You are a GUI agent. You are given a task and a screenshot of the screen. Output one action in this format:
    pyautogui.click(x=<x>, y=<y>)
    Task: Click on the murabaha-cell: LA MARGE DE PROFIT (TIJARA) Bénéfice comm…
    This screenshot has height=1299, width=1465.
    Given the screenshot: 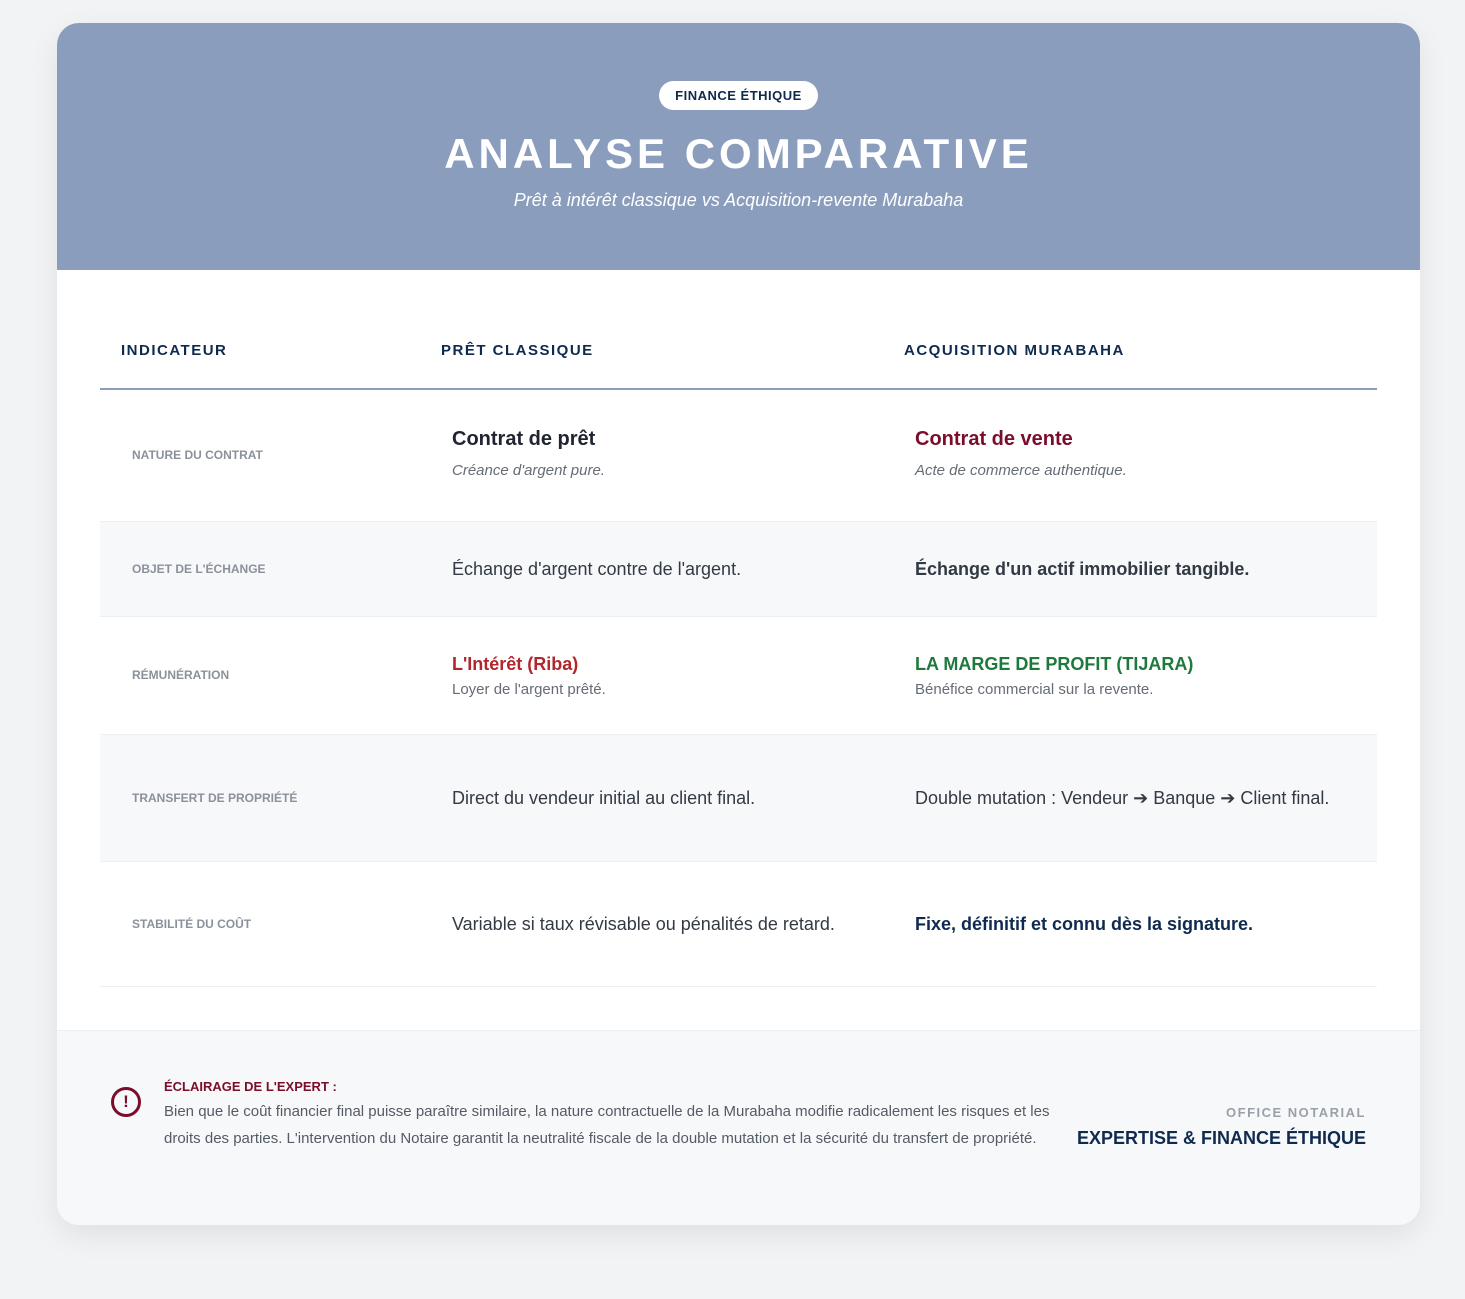 What is the action you would take?
    pyautogui.click(x=1130, y=675)
    